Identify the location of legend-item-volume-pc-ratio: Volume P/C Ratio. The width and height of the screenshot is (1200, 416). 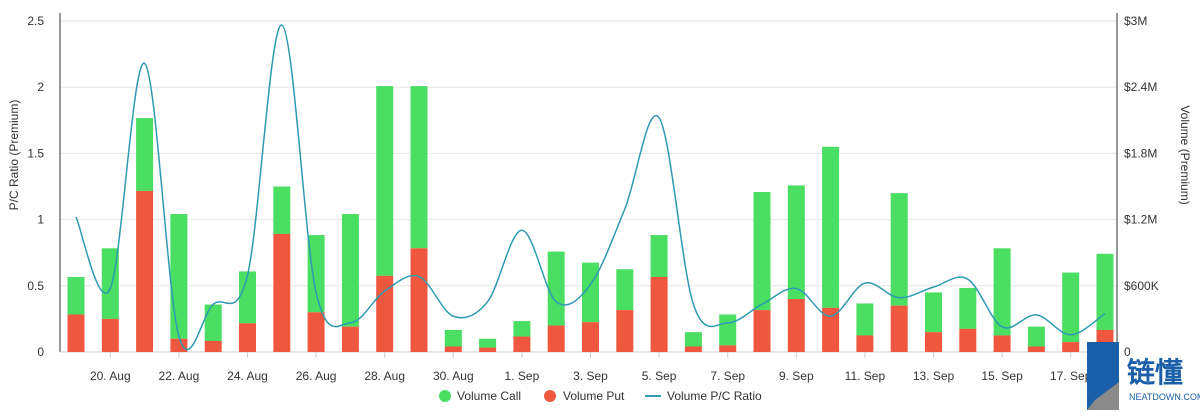
(703, 396).